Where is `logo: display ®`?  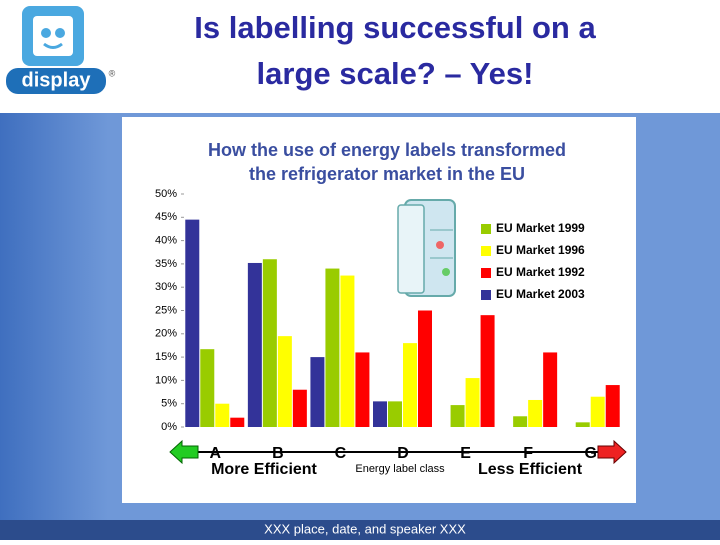 logo: display ® is located at coordinates (61, 50).